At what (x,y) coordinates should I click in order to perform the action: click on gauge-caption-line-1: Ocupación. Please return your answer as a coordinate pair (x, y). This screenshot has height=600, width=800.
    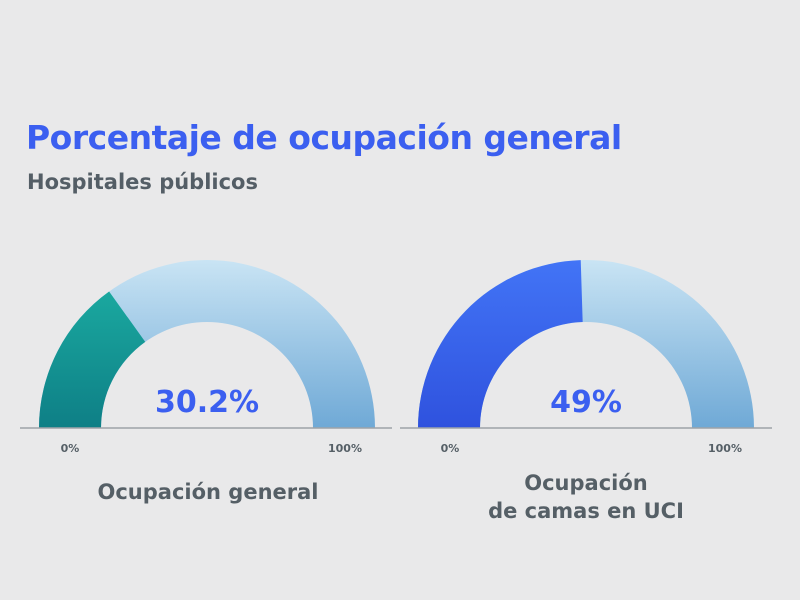
    Looking at the image, I should click on (585, 483).